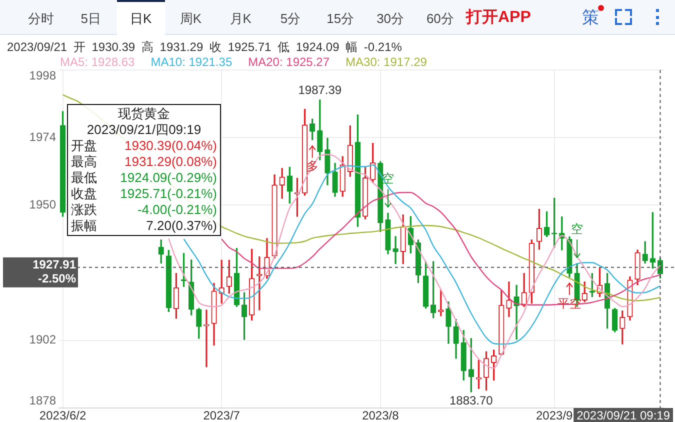 The height and width of the screenshot is (422, 675). Describe the element at coordinates (170, 146) in the screenshot. I see `annotation: 1930.39(0.04%)` at that location.